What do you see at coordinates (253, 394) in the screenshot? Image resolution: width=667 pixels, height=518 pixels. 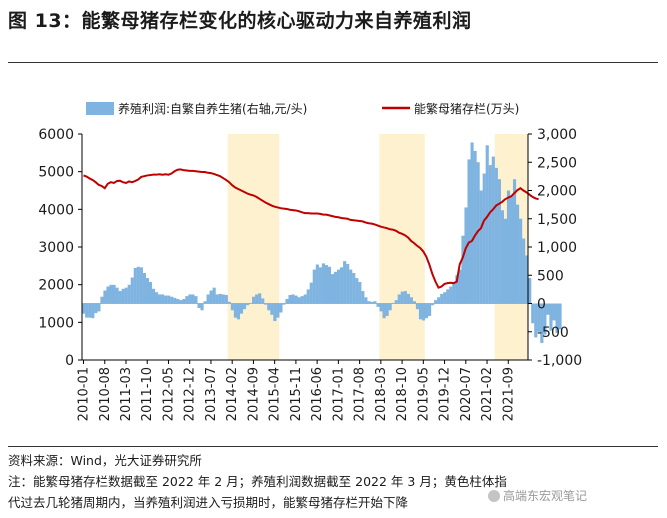 I see `x-tick-label: 2014-09` at bounding box center [253, 394].